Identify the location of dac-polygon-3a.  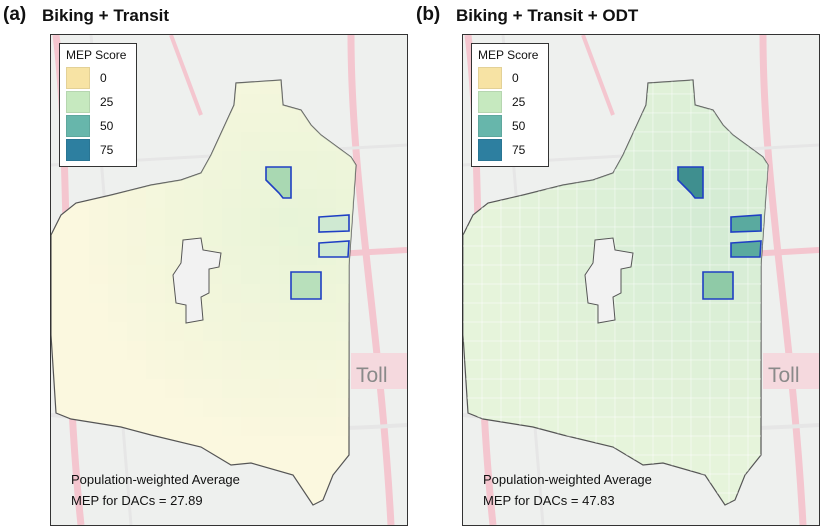
(334, 249).